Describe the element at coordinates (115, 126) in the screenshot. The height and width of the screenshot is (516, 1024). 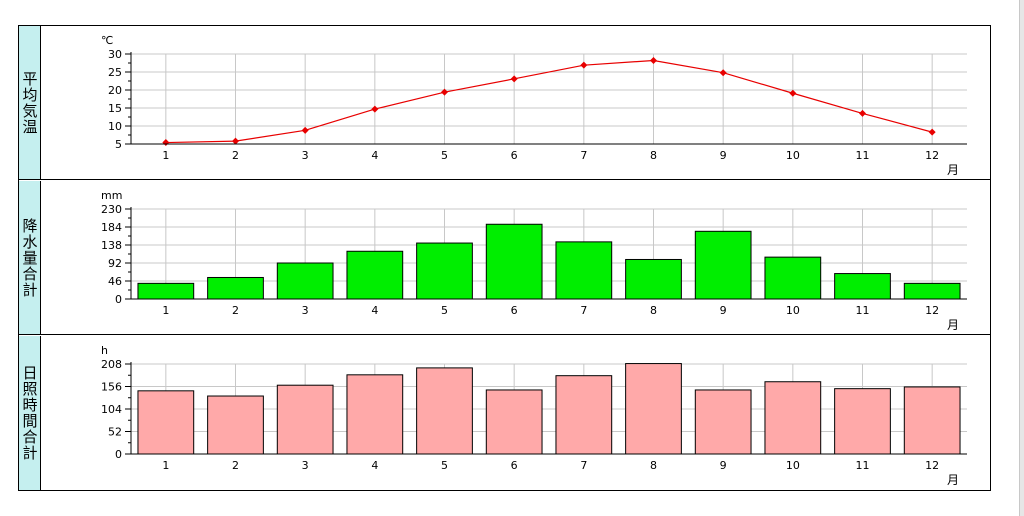
I see `y-tick-label: 10` at that location.